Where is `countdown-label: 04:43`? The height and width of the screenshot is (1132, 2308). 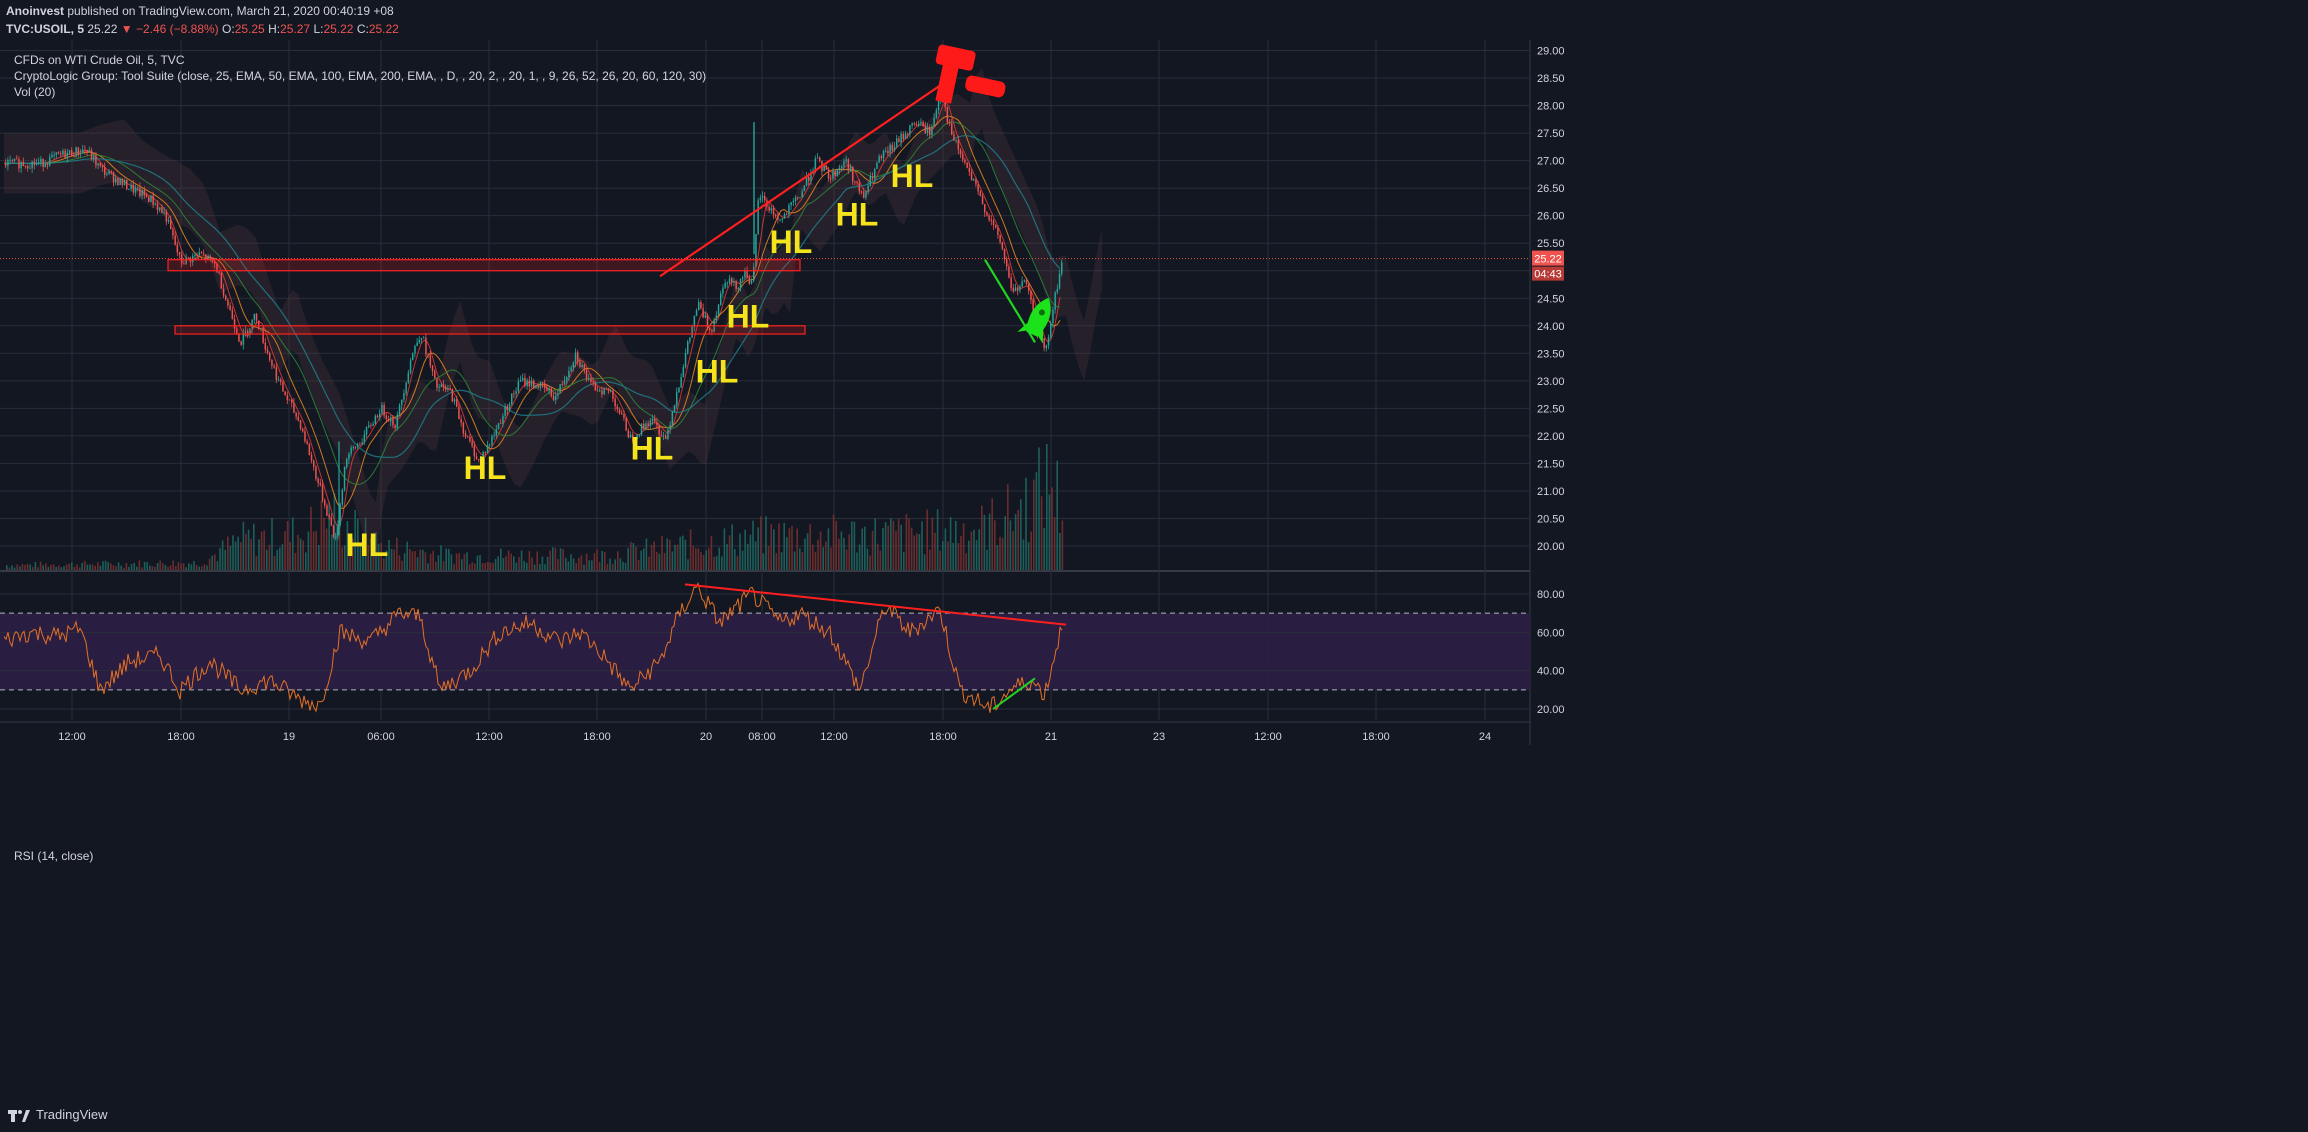
countdown-label: 04:43 is located at coordinates (1548, 275).